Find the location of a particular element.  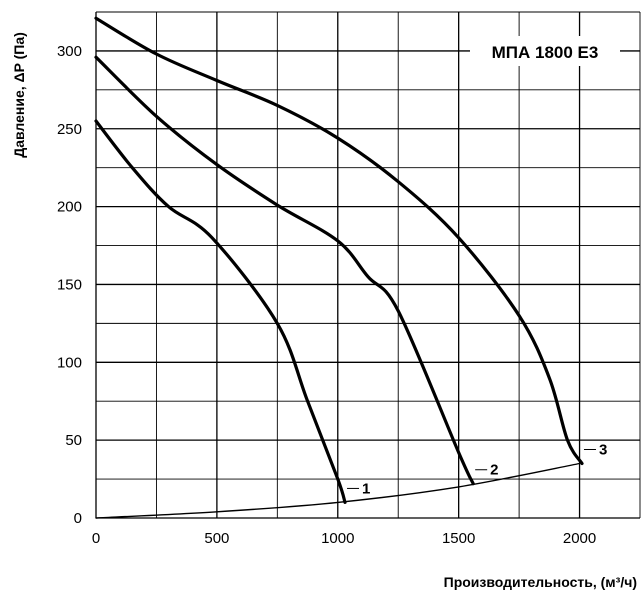

y-tick-label: 50 is located at coordinates (73, 440).